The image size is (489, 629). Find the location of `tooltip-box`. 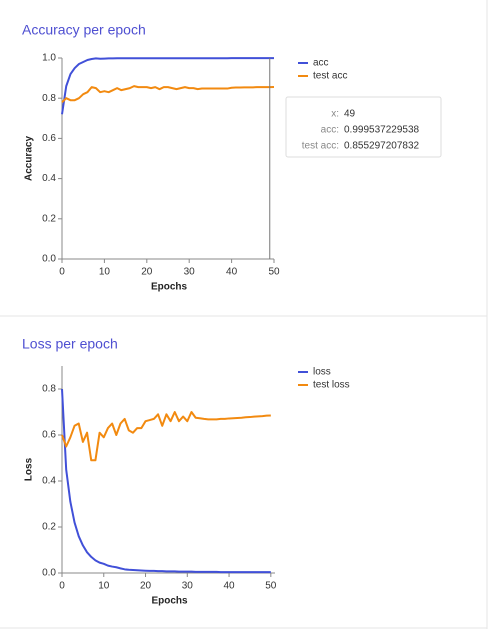

tooltip-box is located at coordinates (363, 127).